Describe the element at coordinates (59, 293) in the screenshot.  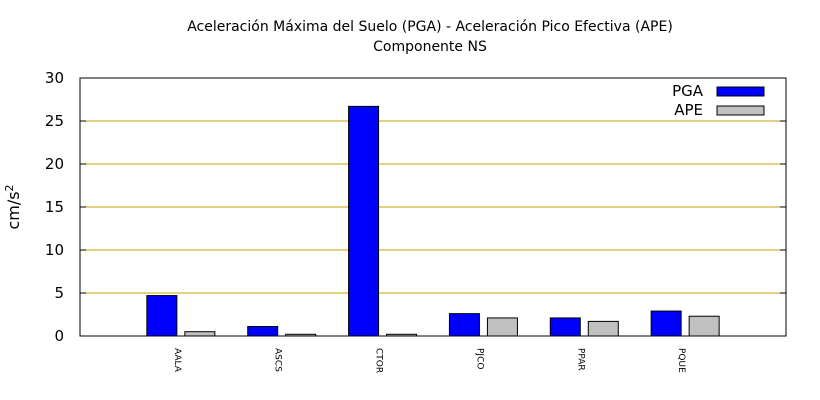
I see `y-tick-label: 5` at that location.